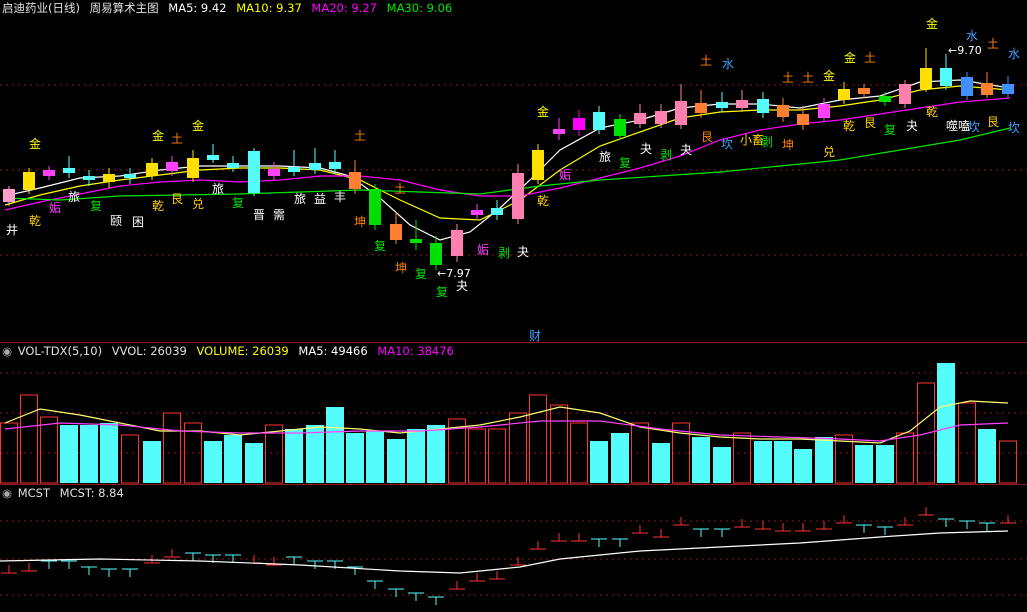  Describe the element at coordinates (454, 273) in the screenshot. I see `low-price-marker: ←7.97` at that location.